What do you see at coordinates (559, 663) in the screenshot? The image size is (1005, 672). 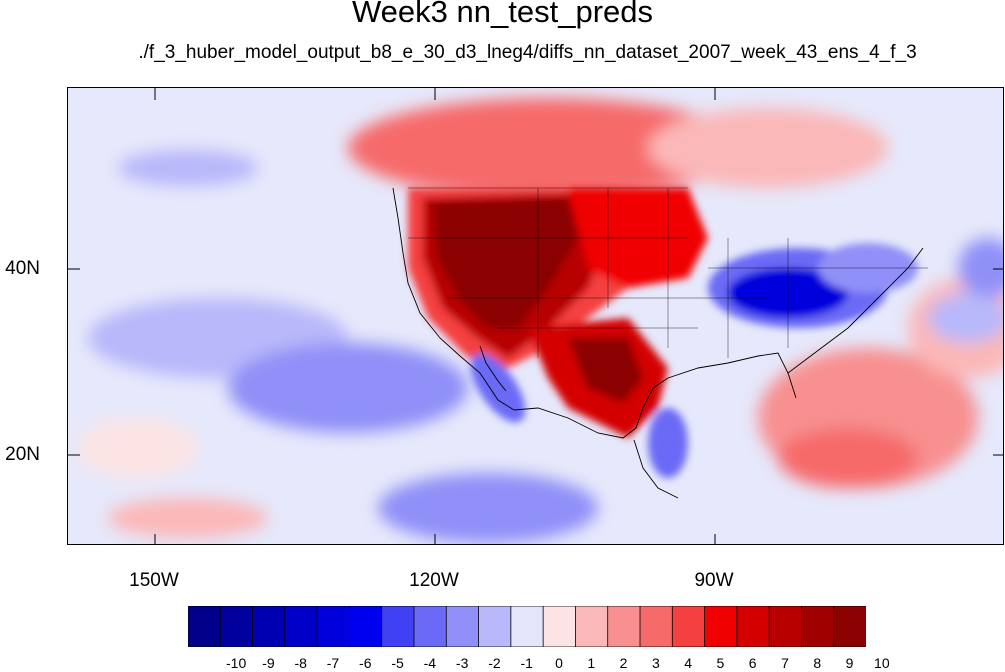 I see `colorbar-tick-label: 0` at bounding box center [559, 663].